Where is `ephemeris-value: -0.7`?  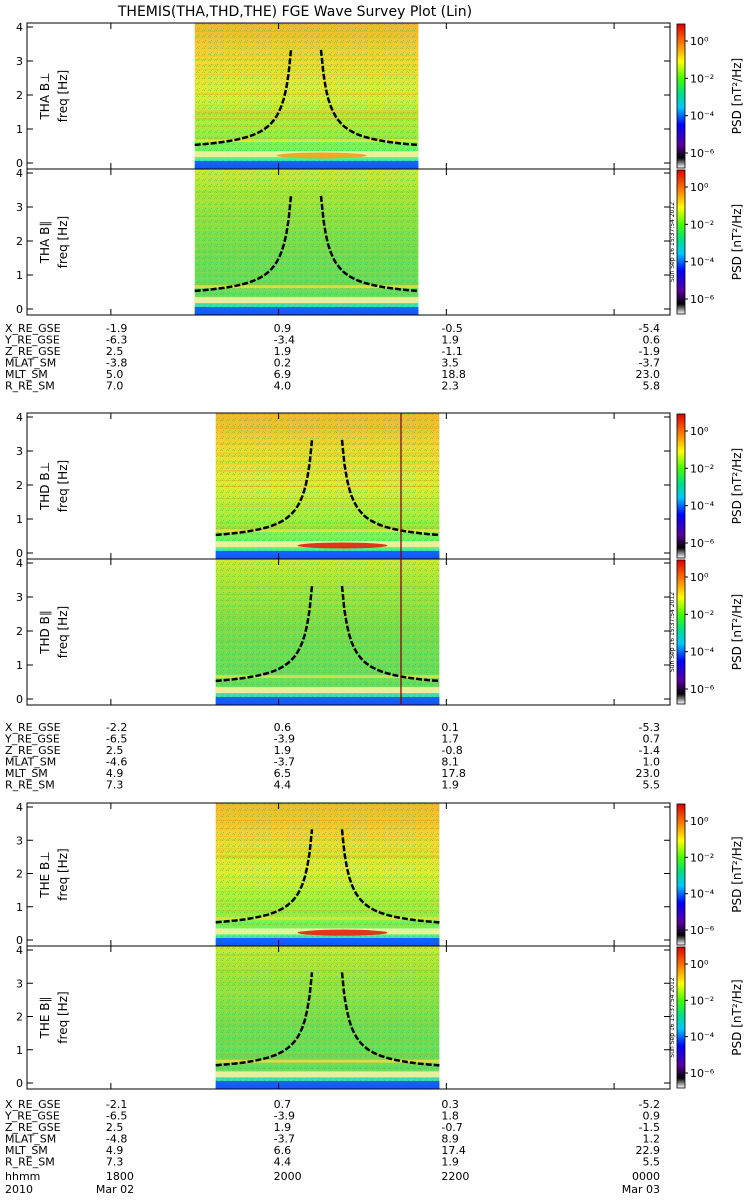
ephemeris-value: -0.7 is located at coordinates (451, 1127).